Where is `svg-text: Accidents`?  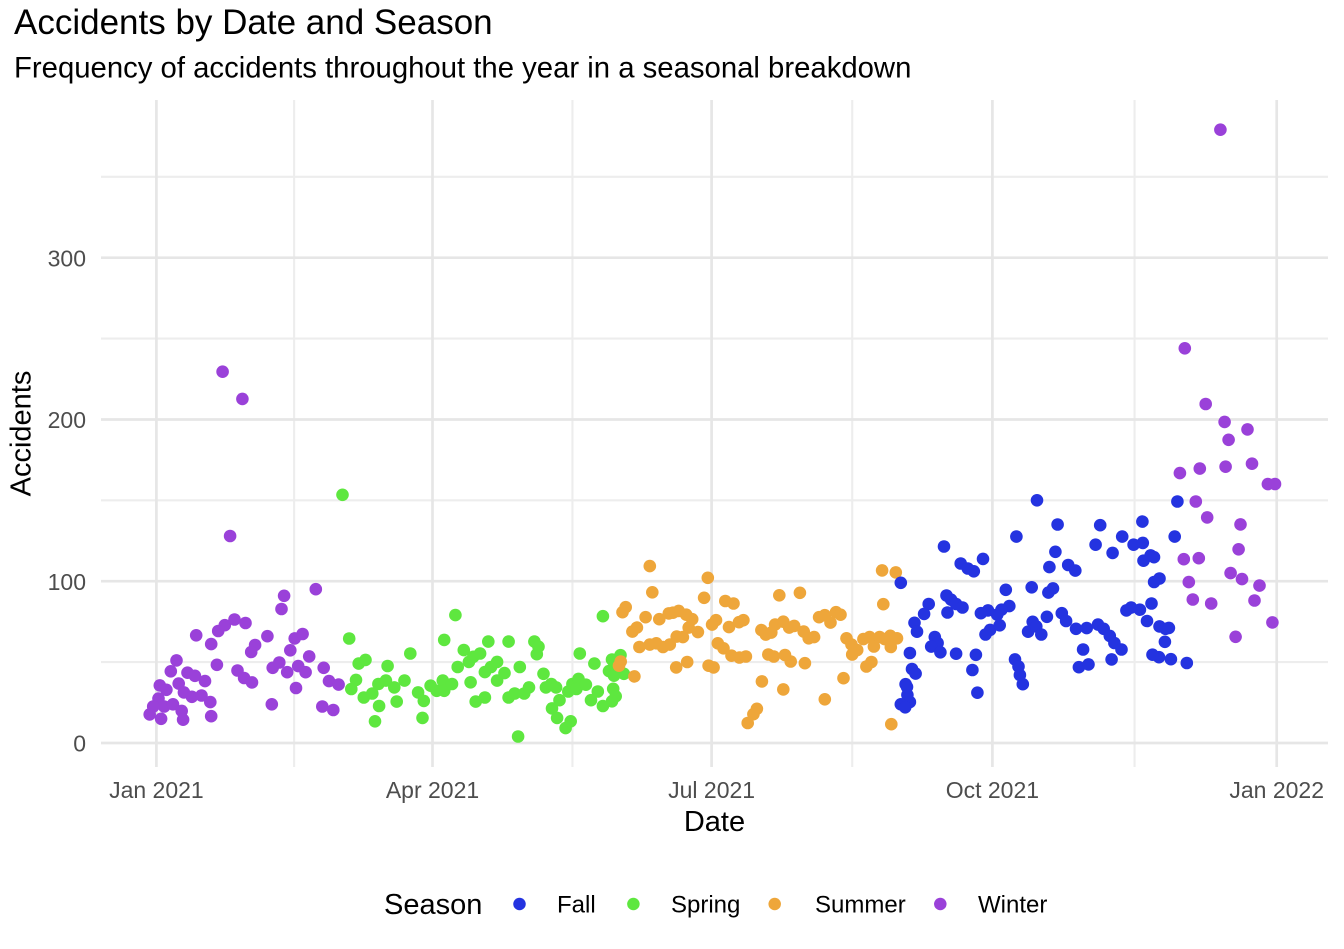
svg-text: Accidents is located at coordinates (22, 434).